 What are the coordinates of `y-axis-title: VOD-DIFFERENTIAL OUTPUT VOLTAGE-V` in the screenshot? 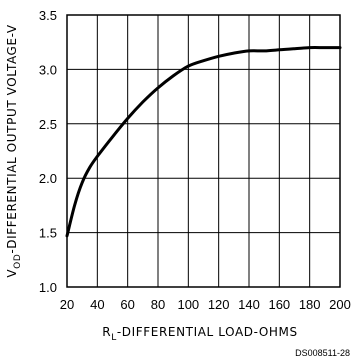 It's located at (14, 151).